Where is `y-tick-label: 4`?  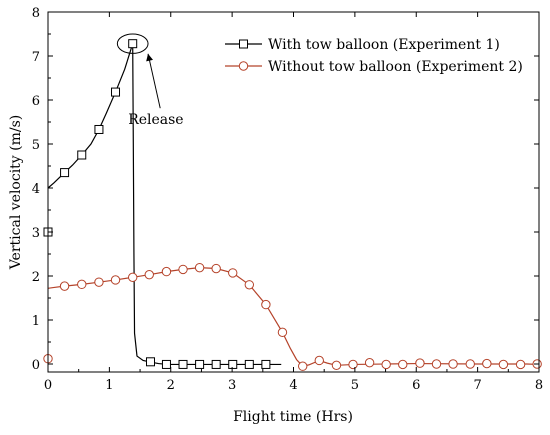 y-tick-label: 4 is located at coordinates (36, 189).